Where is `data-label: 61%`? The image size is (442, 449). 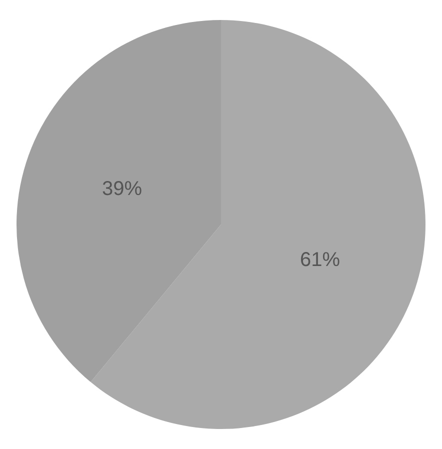 data-label: 61% is located at coordinates (320, 260).